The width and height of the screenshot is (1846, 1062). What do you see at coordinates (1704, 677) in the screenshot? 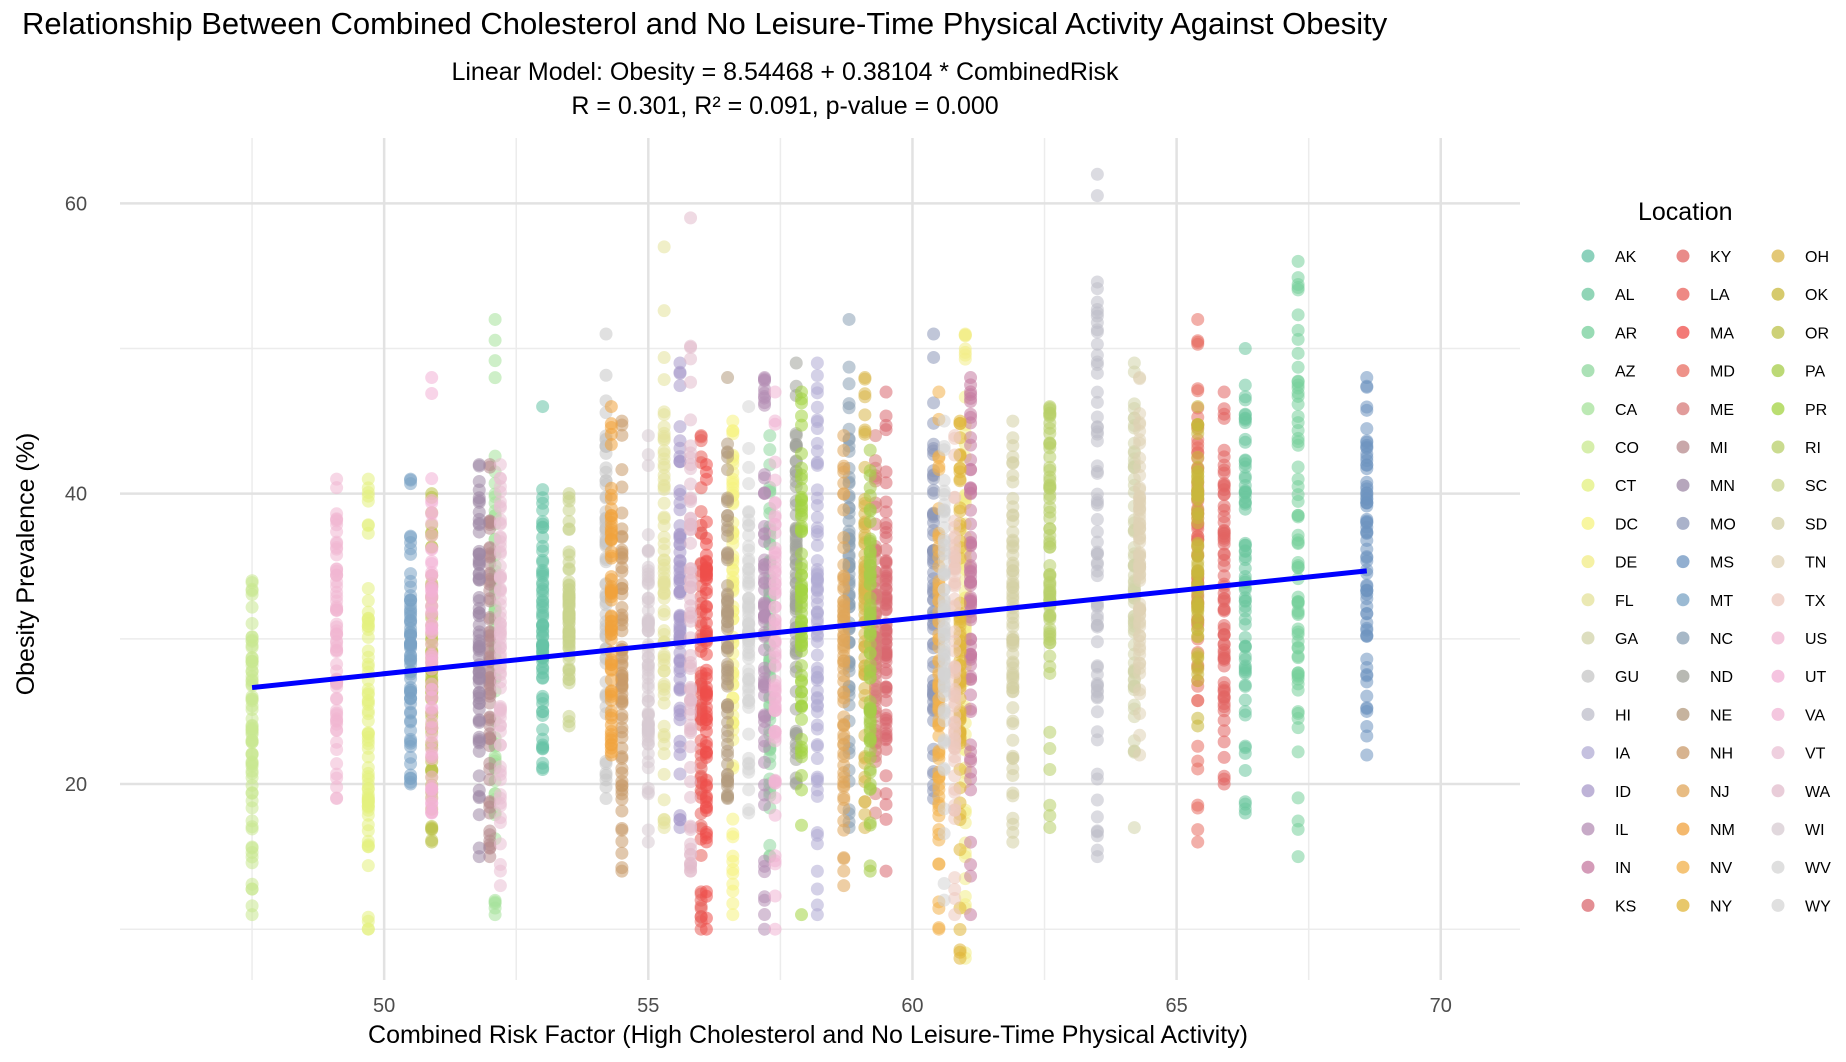
I see `legend-item-nd: ND` at bounding box center [1704, 677].